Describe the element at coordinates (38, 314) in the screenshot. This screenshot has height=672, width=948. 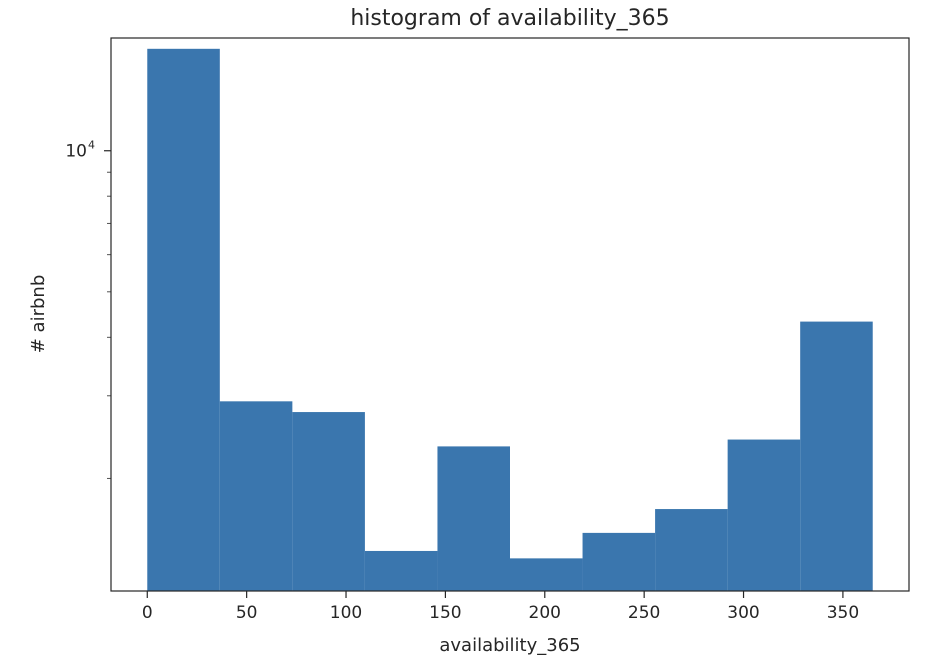
I see `y-axis-label: # airbnb` at that location.